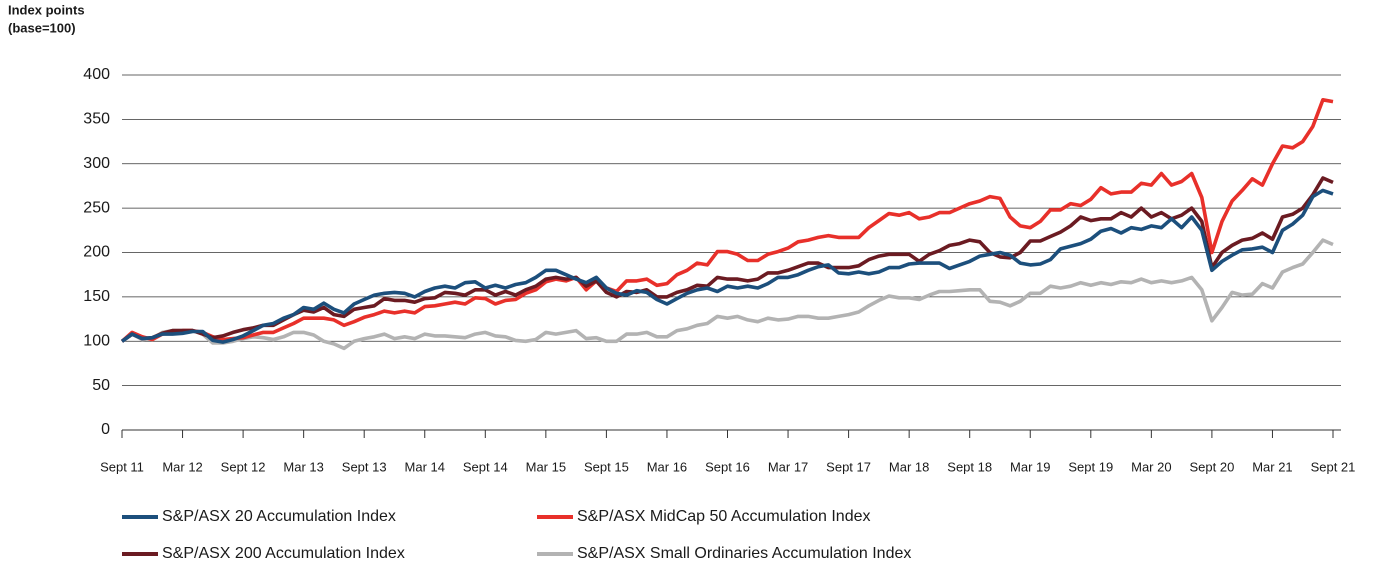 This screenshot has width=1373, height=568. What do you see at coordinates (724, 516) in the screenshot?
I see `legend-label: S&P/ASX MidCap 50 Accumulation Index` at bounding box center [724, 516].